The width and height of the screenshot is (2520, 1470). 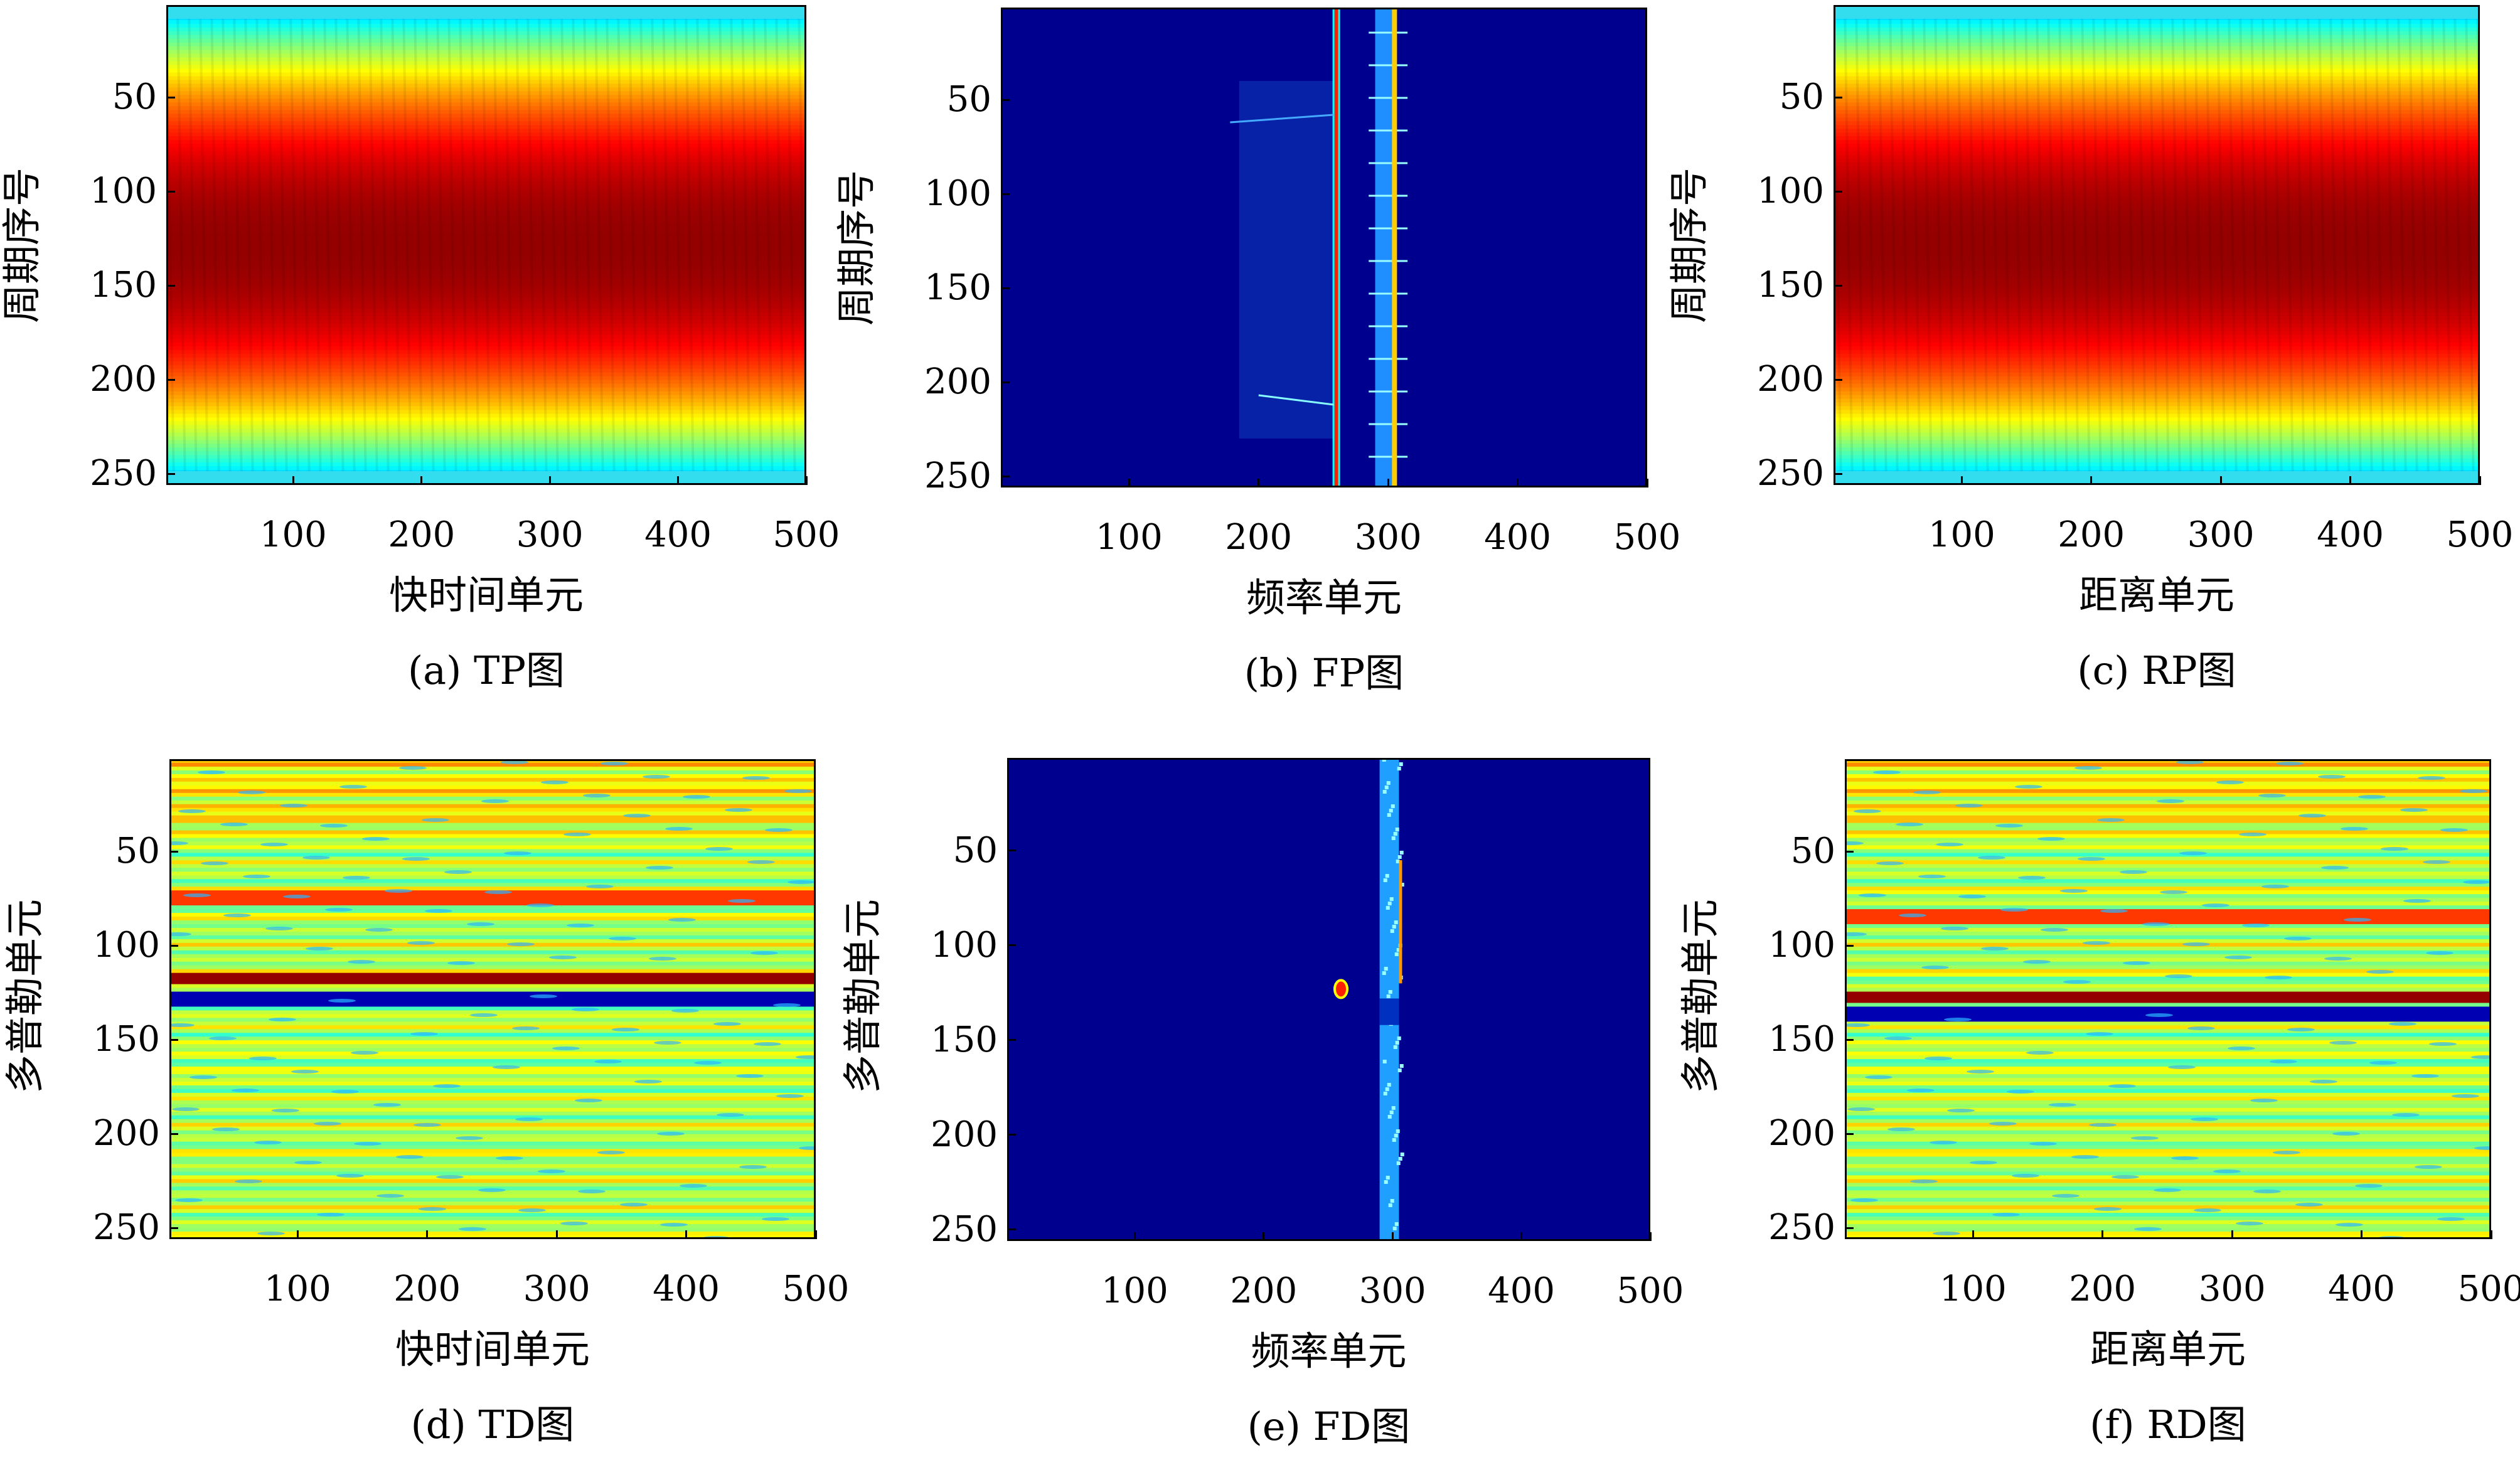 I want to click on y-axis-label: 周期序号, so click(x=856, y=247).